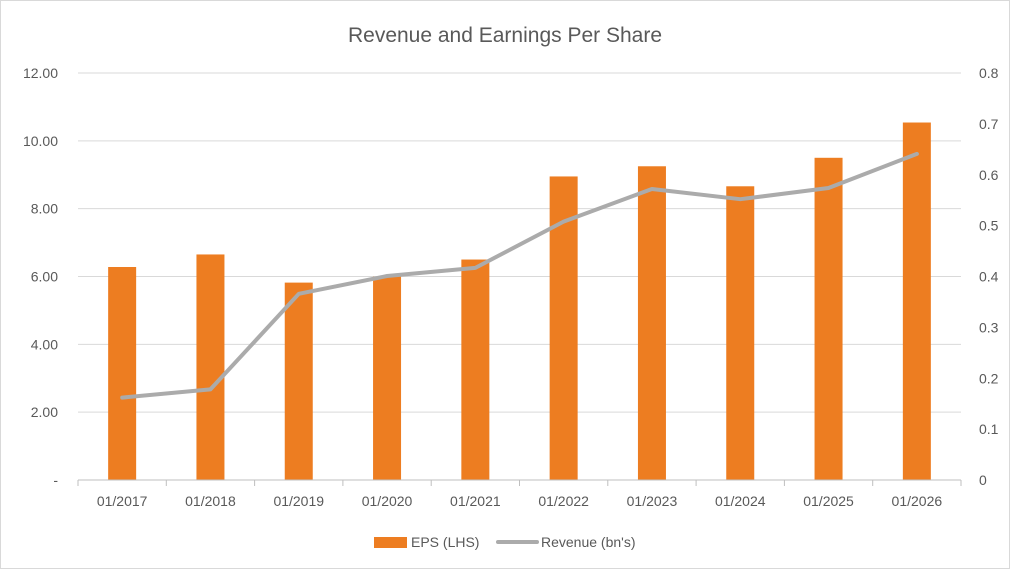  I want to click on x-tick-label: 01/2017, so click(122, 501).